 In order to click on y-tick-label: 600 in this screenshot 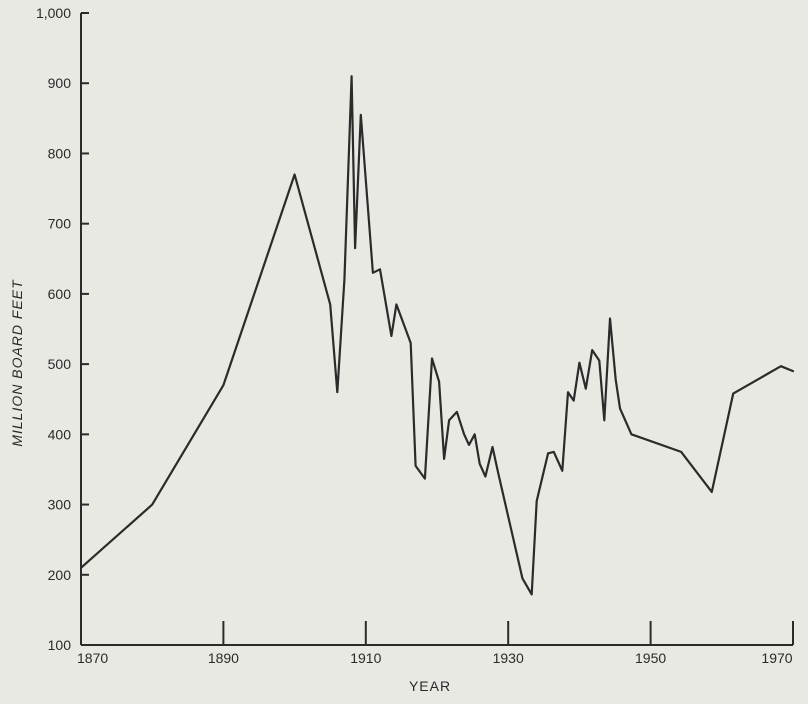, I will do `click(60, 294)`.